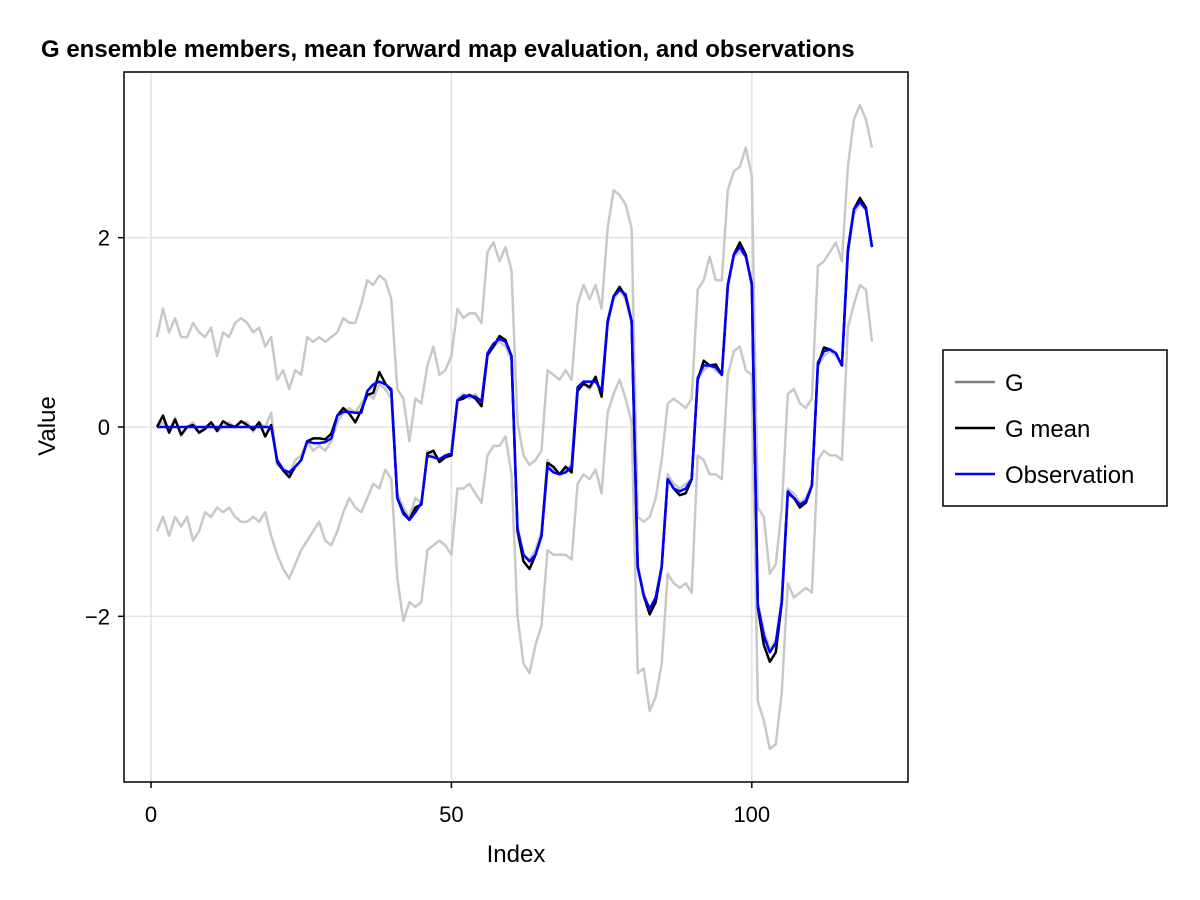 This screenshot has width=1200, height=900. I want to click on y-axis: −2 0 2, so click(104, 427).